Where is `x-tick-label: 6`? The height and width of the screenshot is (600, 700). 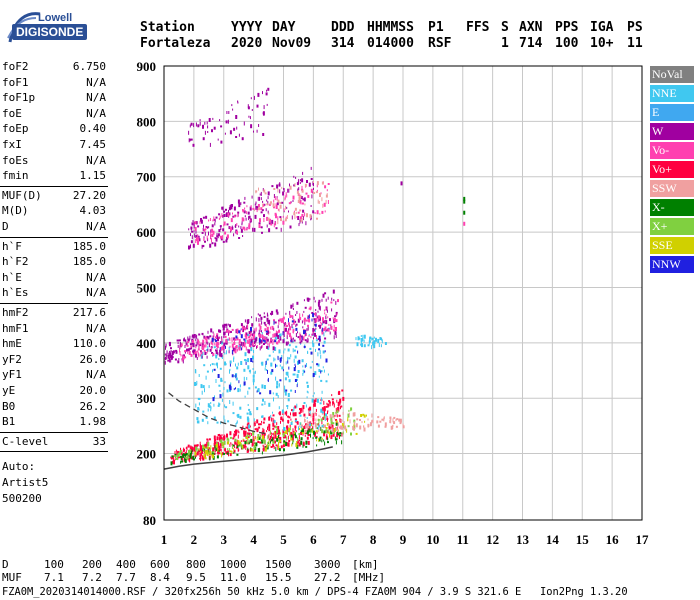
x-tick-label: 6 is located at coordinates (313, 539).